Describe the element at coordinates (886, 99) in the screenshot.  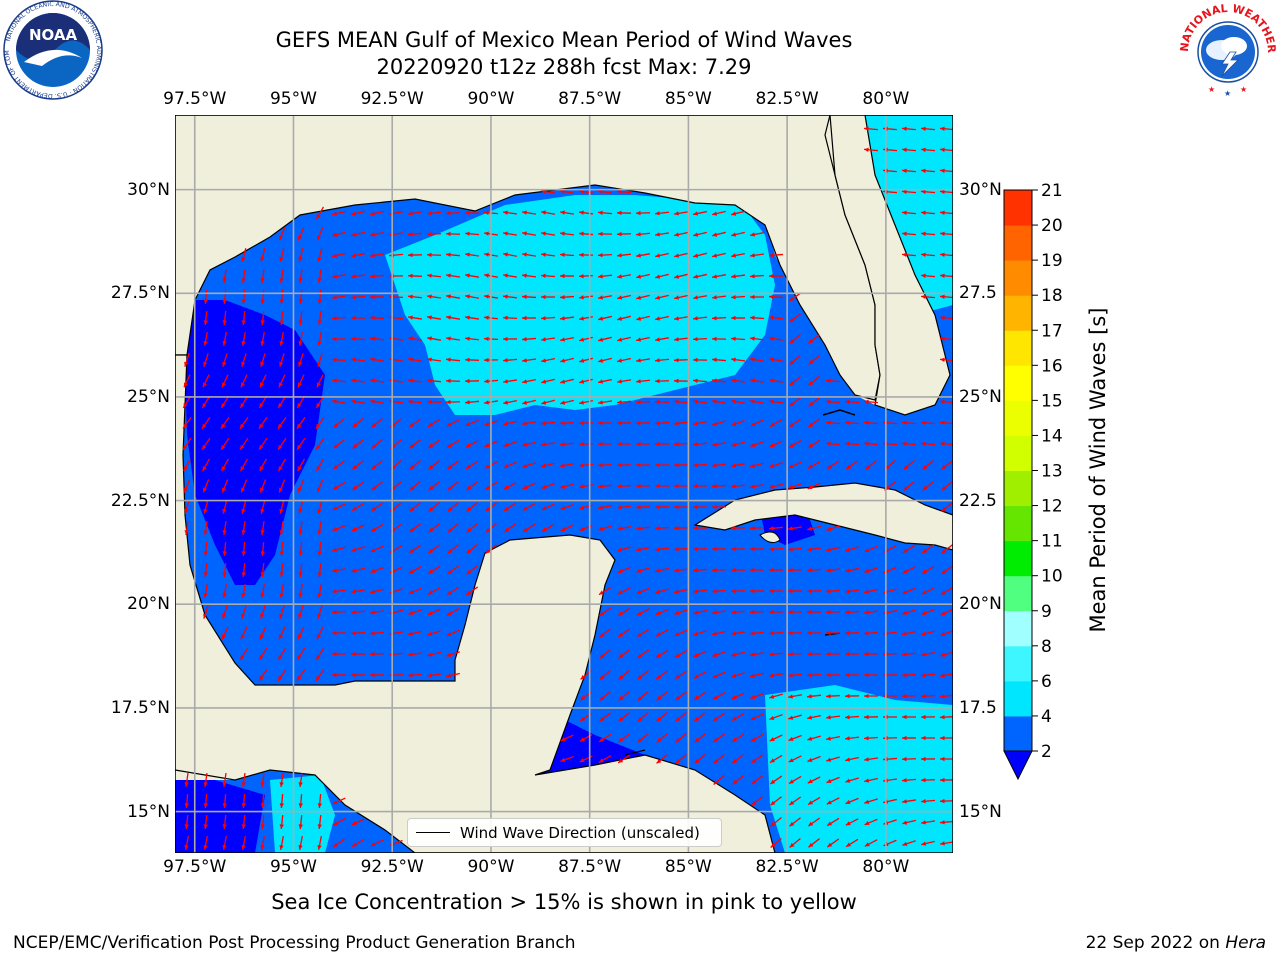
I see `lon-tick-label: 80°W` at that location.